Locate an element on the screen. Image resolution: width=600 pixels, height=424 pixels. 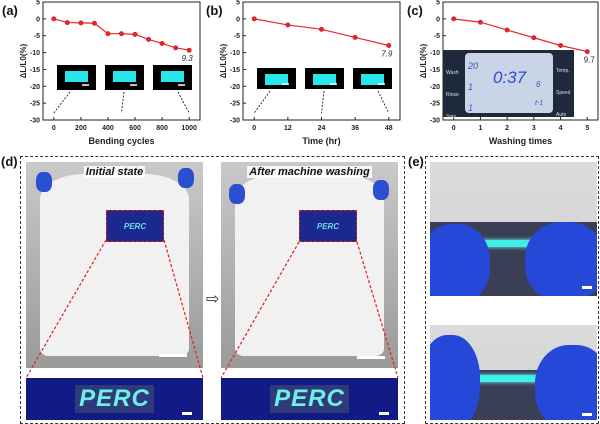
washer-label-rinse: Rinse is located at coordinates (452, 95).